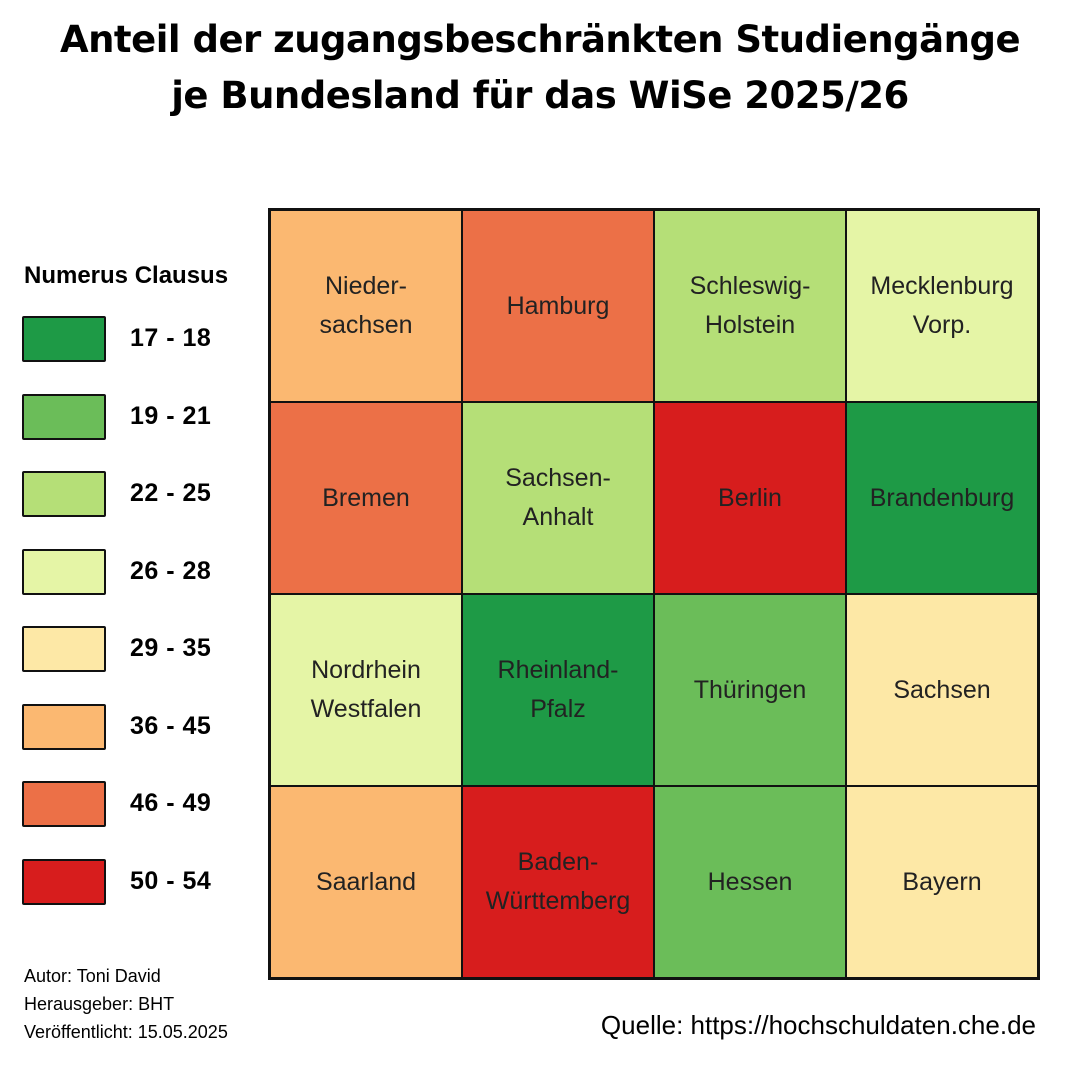 The width and height of the screenshot is (1080, 1080). I want to click on legend-label: 29 - 35, so click(171, 648).